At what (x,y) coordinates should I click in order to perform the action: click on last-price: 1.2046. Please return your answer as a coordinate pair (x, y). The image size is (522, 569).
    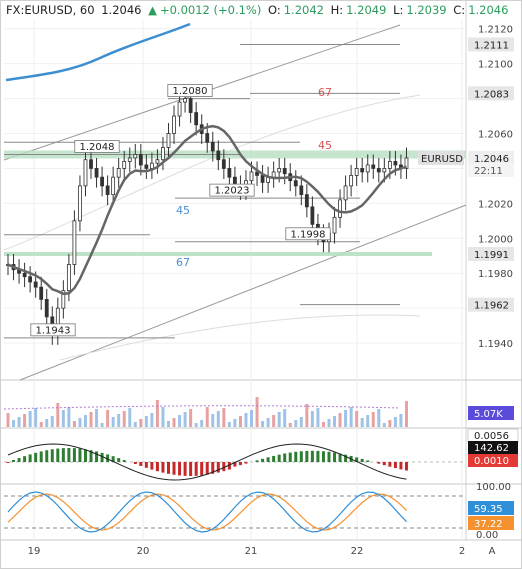
    Looking at the image, I should click on (121, 10).